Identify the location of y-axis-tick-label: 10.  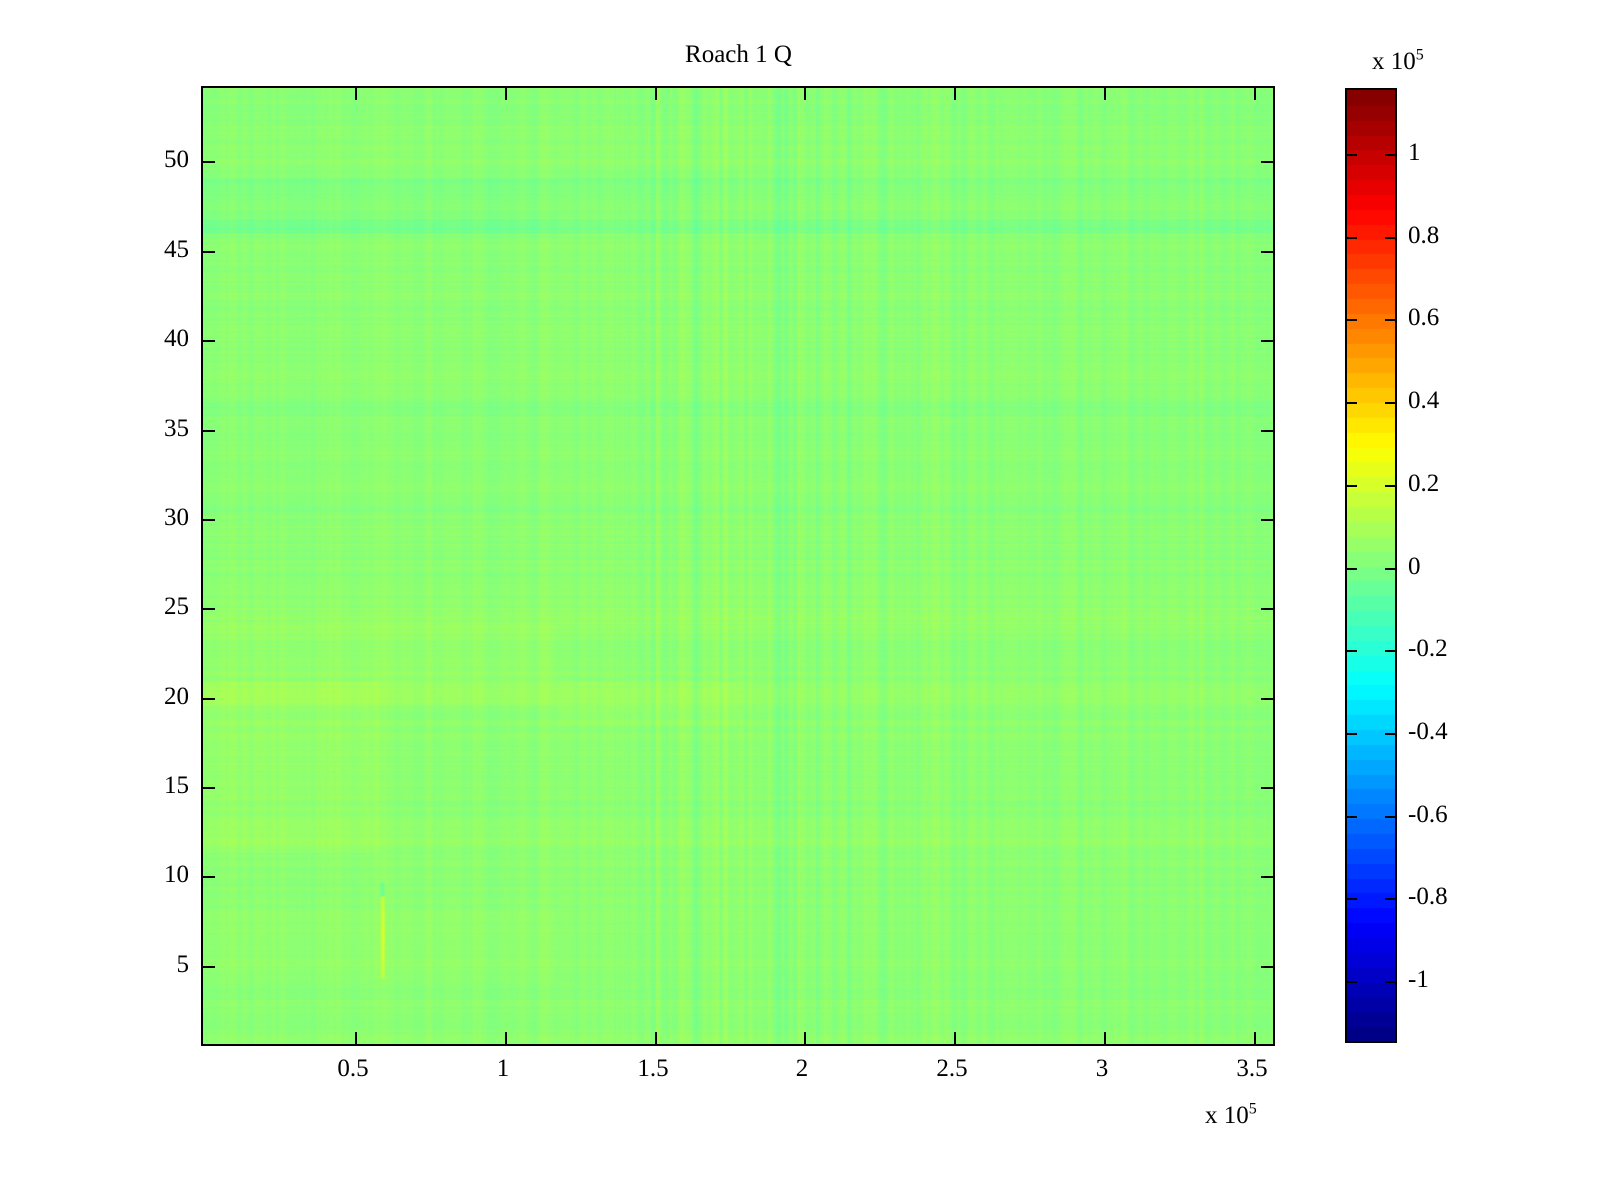
(176, 874).